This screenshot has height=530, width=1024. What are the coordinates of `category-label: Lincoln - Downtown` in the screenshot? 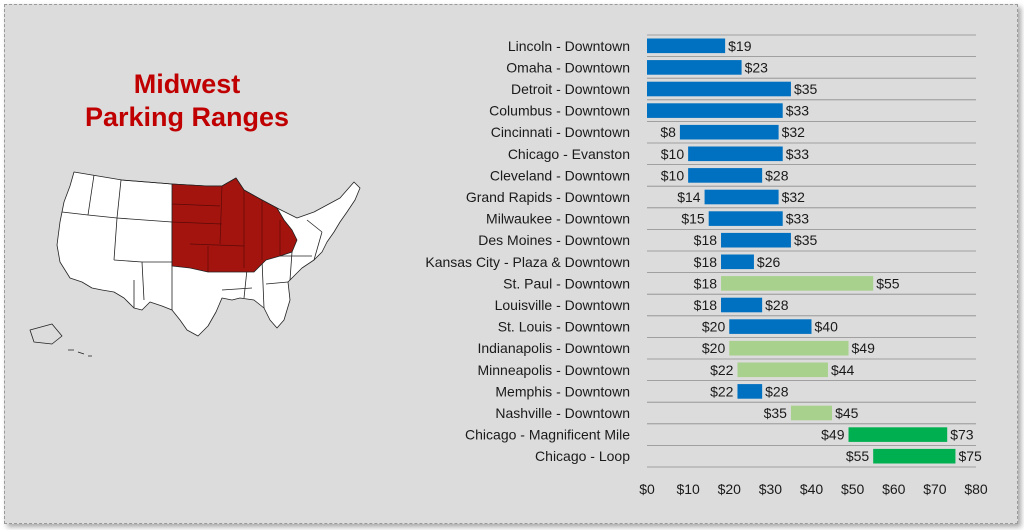 It's located at (569, 46).